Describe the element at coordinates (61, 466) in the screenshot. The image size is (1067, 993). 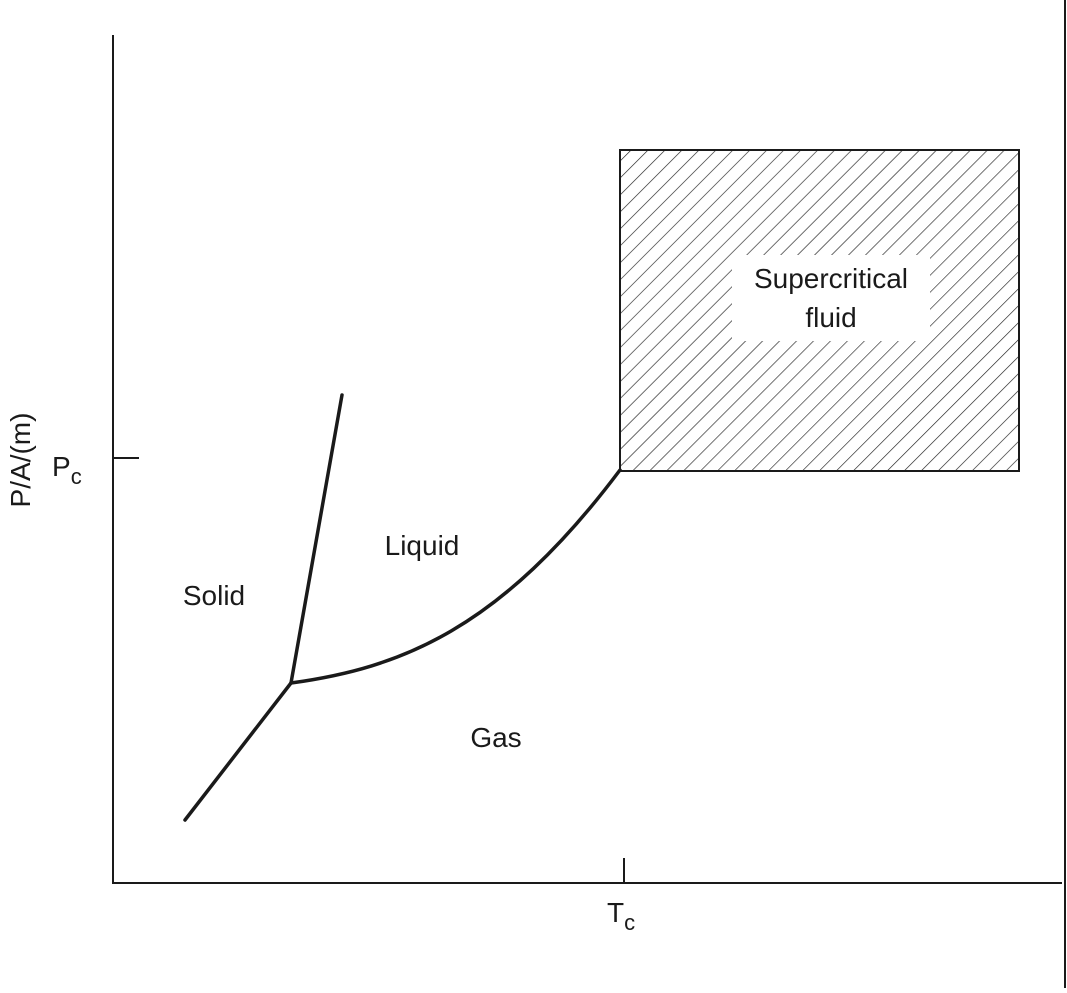
I see `pc-main: P` at that location.